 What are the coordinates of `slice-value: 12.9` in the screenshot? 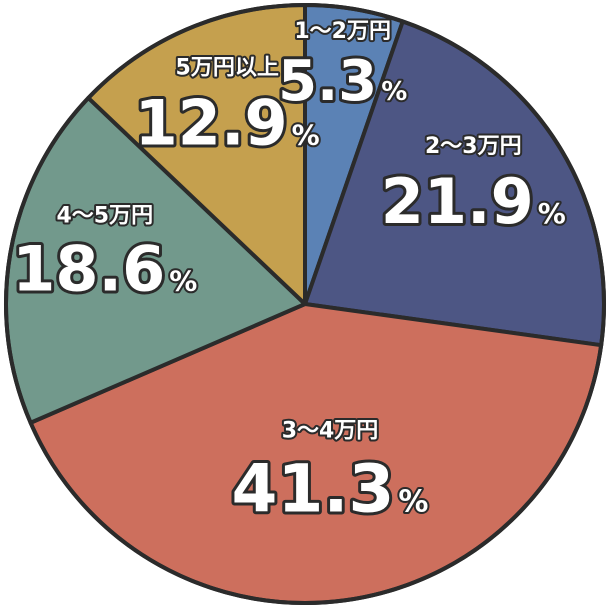 It's located at (211, 123).